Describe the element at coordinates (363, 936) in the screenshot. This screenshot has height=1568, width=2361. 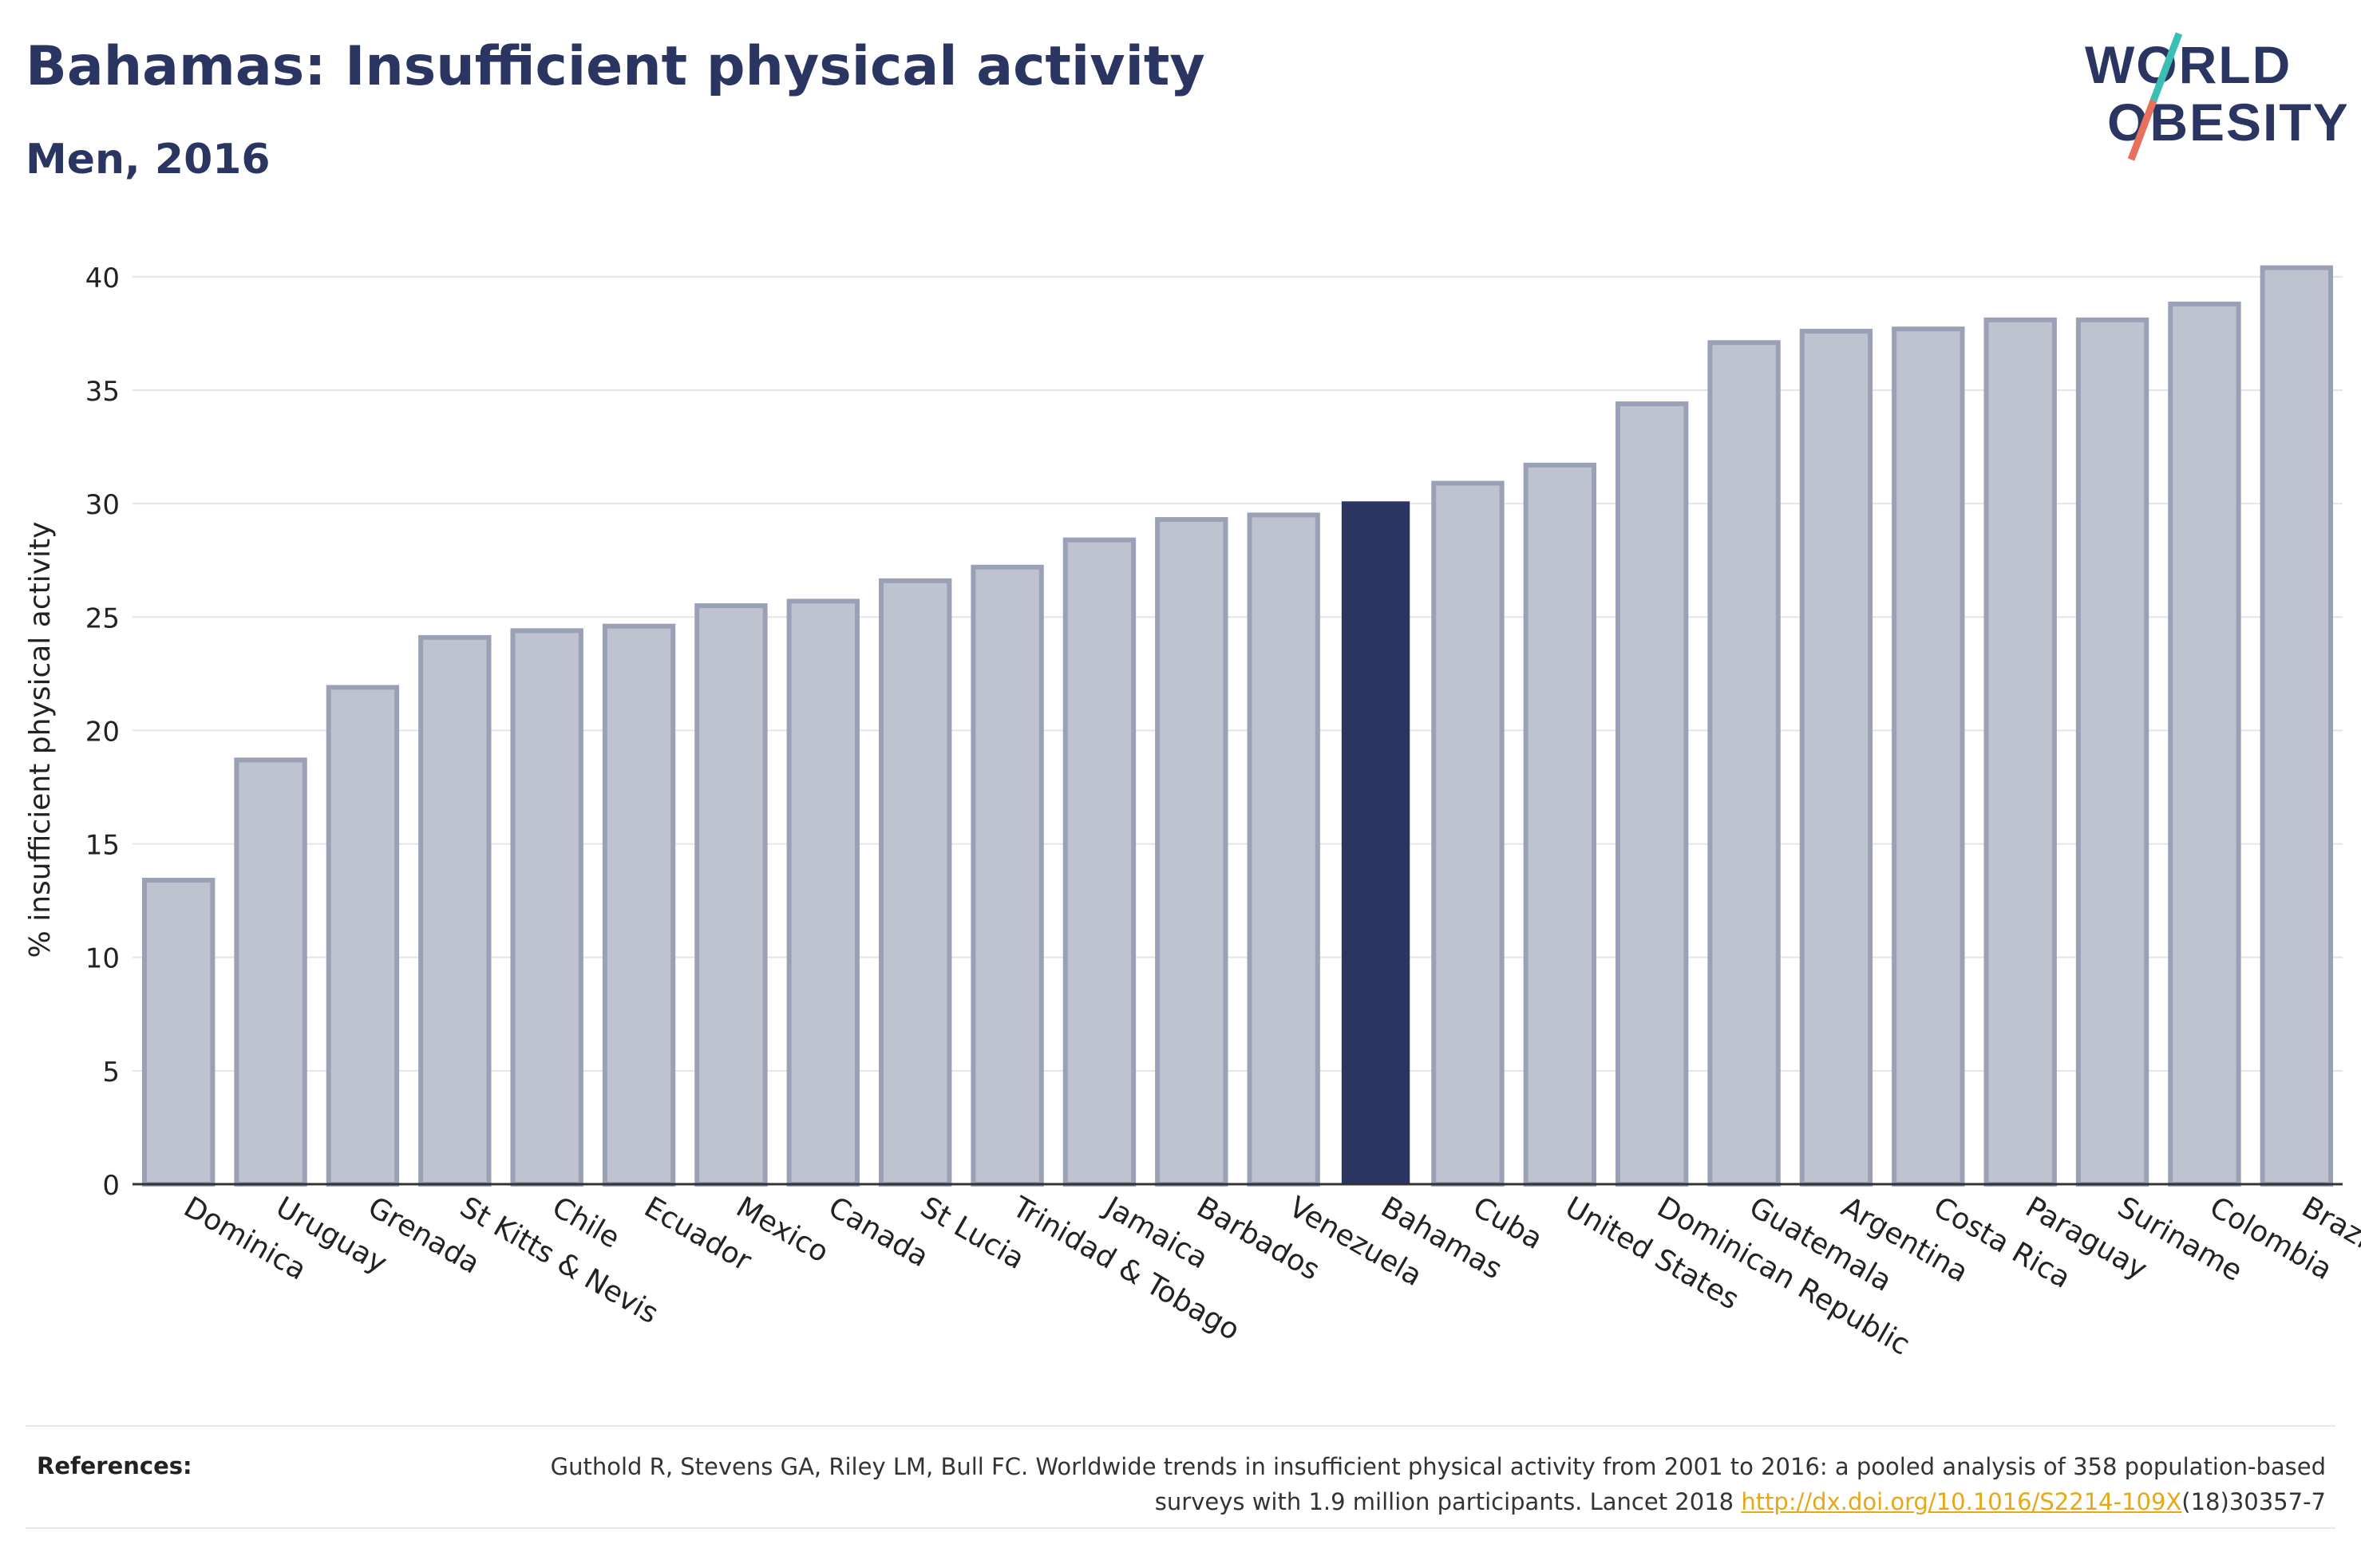
I see `bar-grenada` at that location.